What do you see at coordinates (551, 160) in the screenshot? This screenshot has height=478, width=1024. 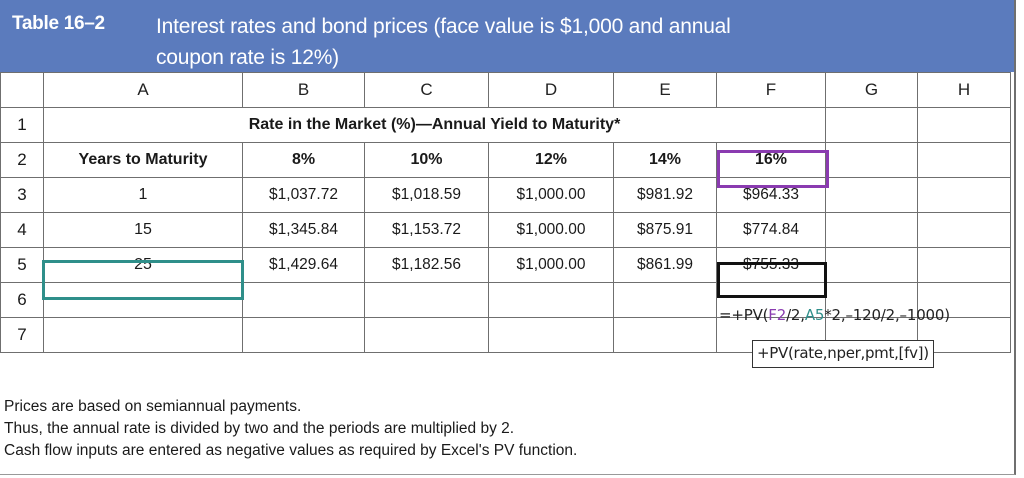 I see `cell-d2: 12%` at bounding box center [551, 160].